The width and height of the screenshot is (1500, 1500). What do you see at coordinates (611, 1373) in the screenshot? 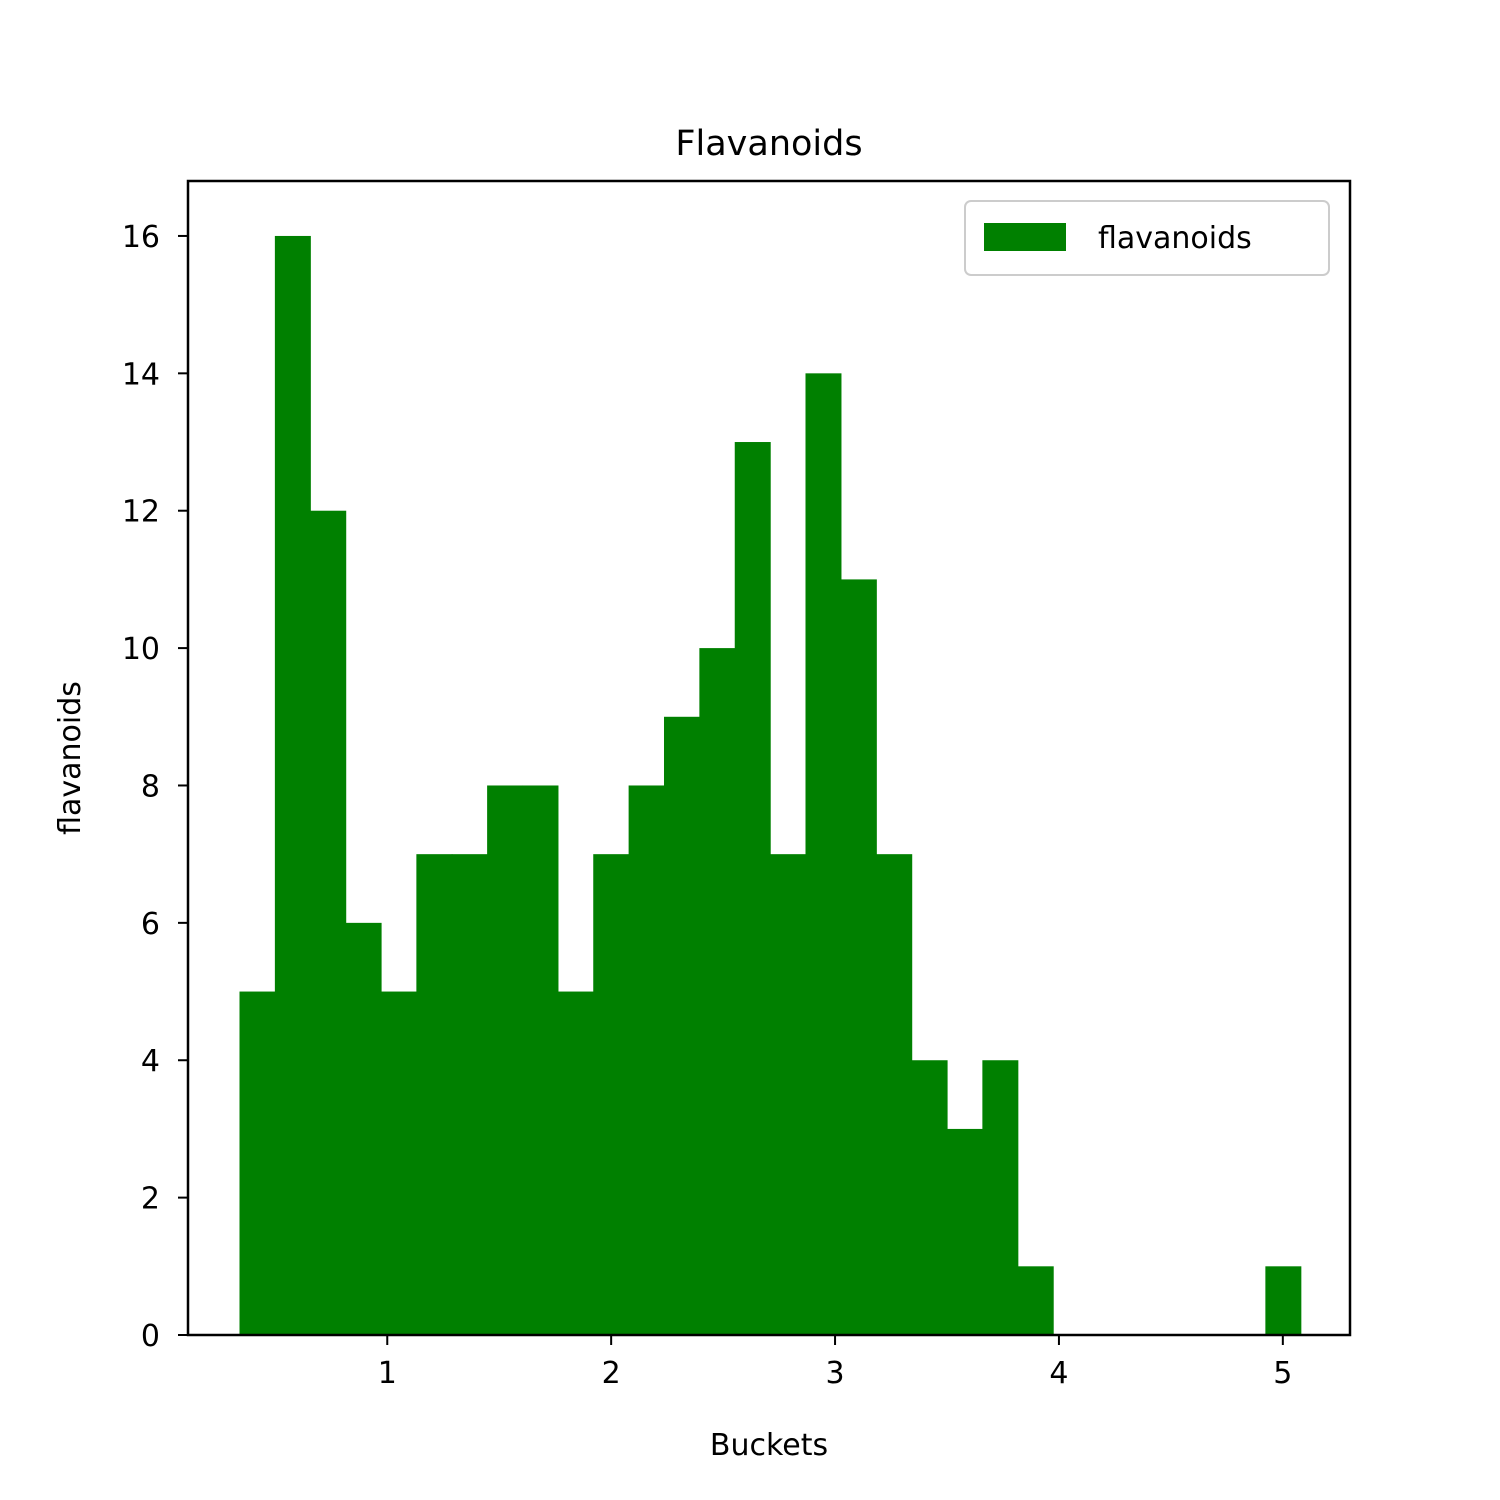
I see `x-tick-label: 2` at bounding box center [611, 1373].